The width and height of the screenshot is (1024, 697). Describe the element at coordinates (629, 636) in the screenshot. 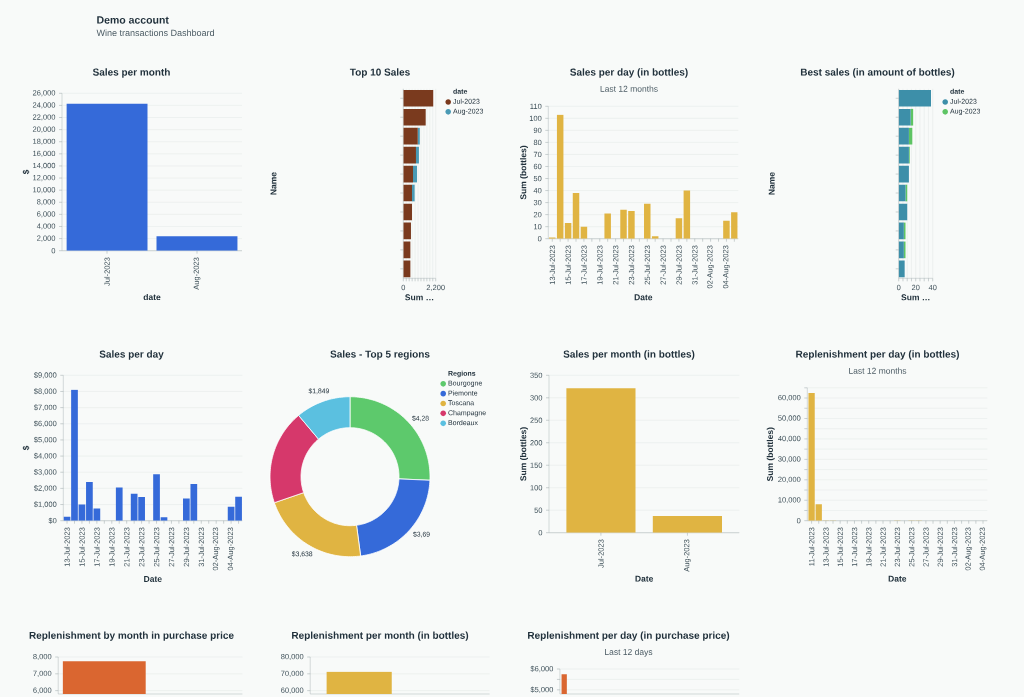

I see `chart-title: Replenishment per day (in purchase price)` at that location.